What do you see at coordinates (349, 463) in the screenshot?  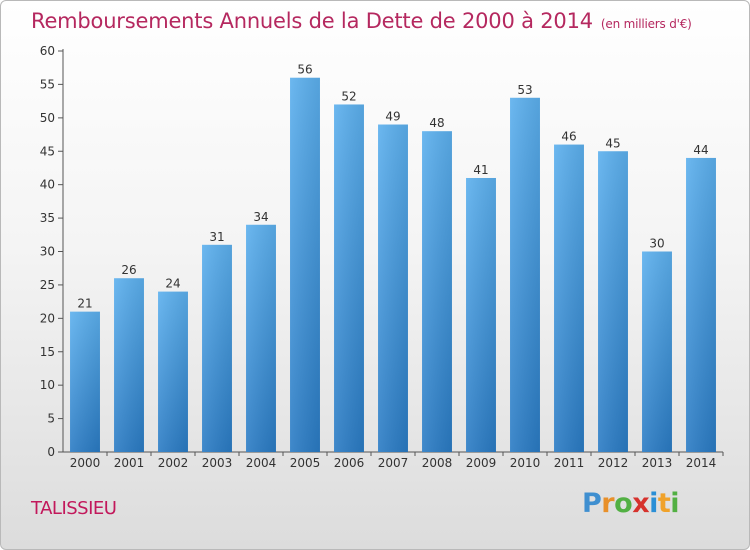 I see `x-tick-label: 2006` at bounding box center [349, 463].